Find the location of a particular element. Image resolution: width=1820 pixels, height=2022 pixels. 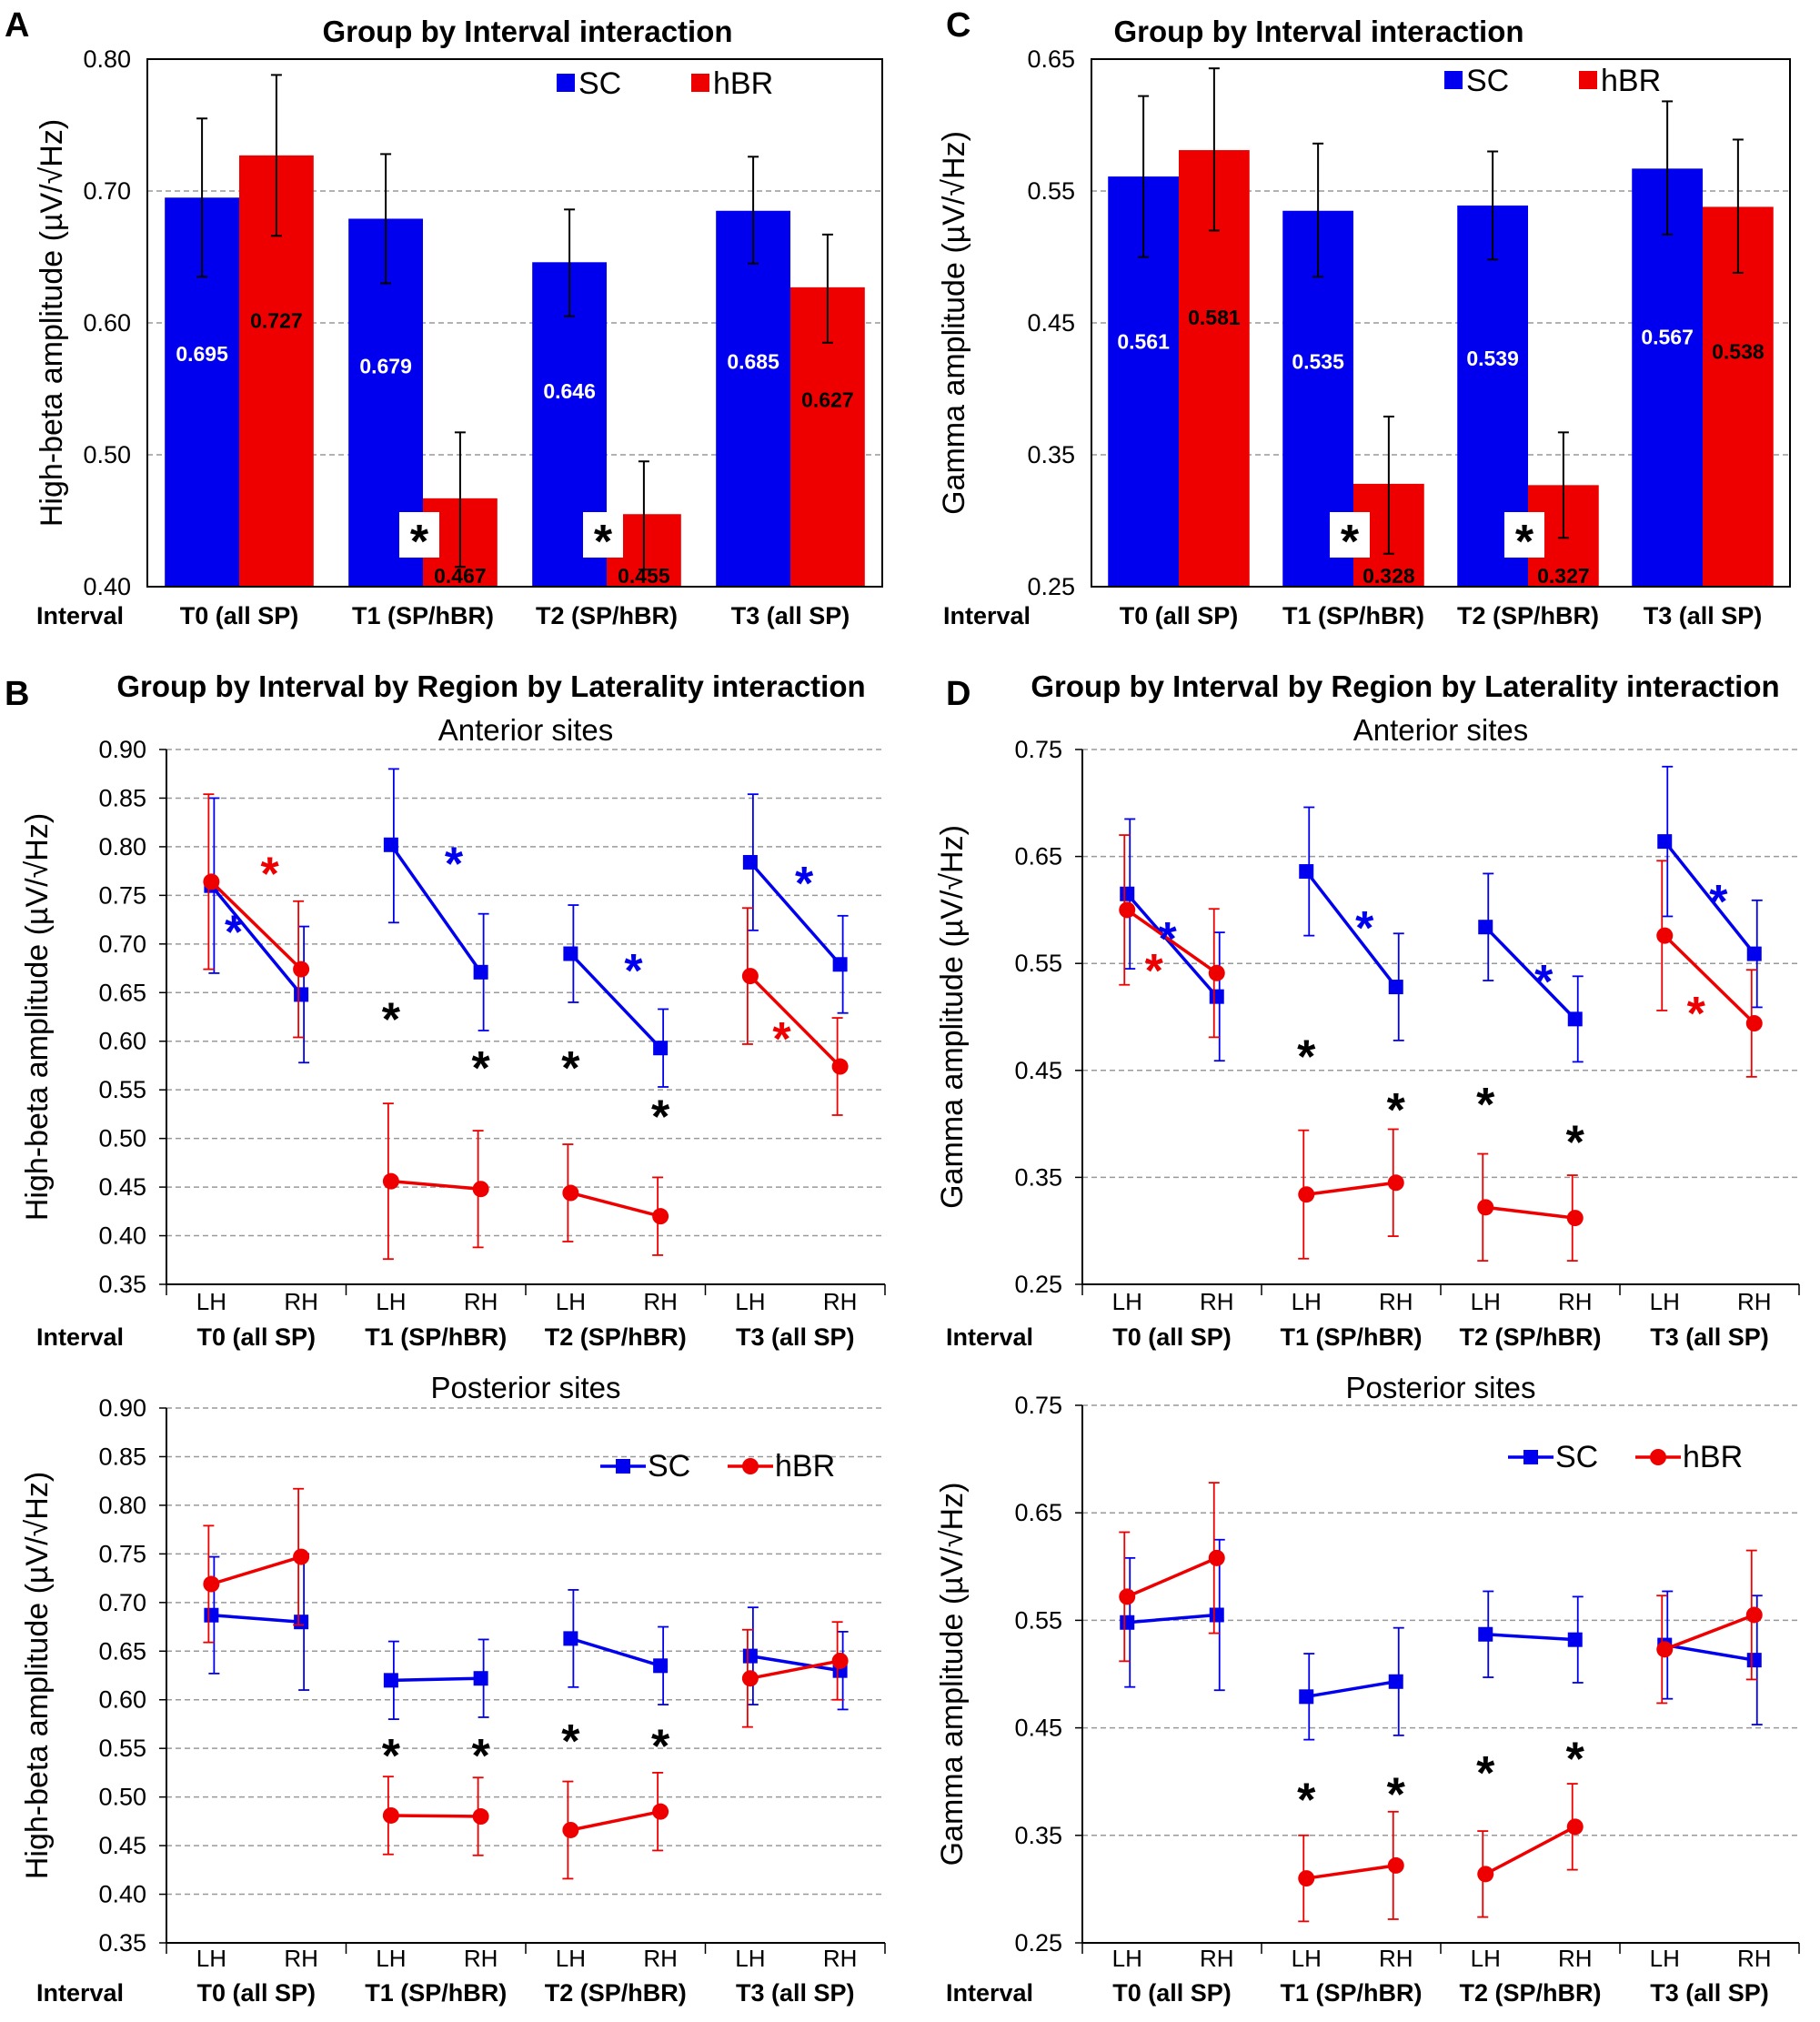

y-tick-label: 0.60 is located at coordinates (122, 1700).